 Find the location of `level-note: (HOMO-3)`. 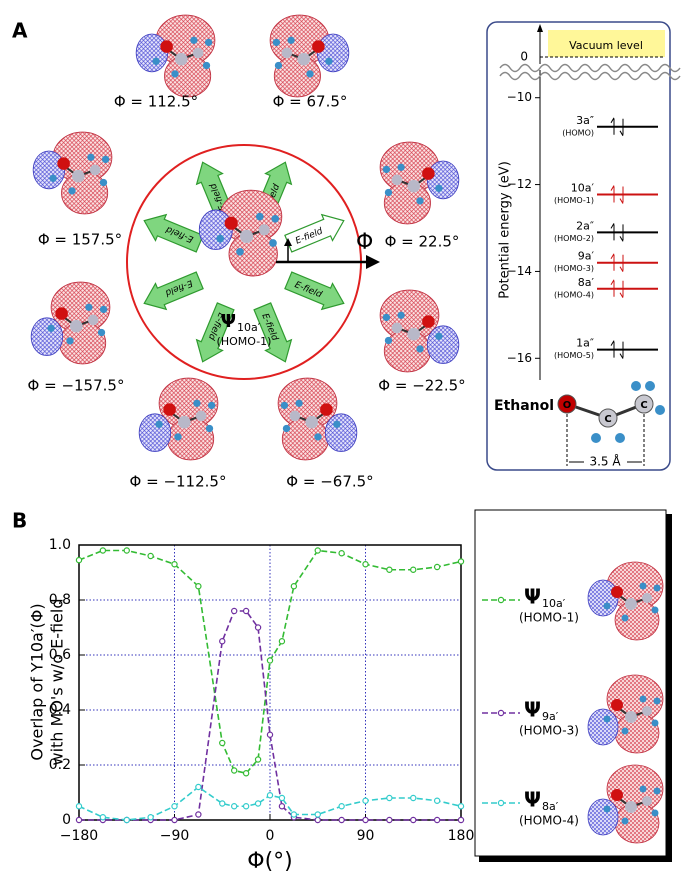

level-note: (HOMO-3) is located at coordinates (574, 268).